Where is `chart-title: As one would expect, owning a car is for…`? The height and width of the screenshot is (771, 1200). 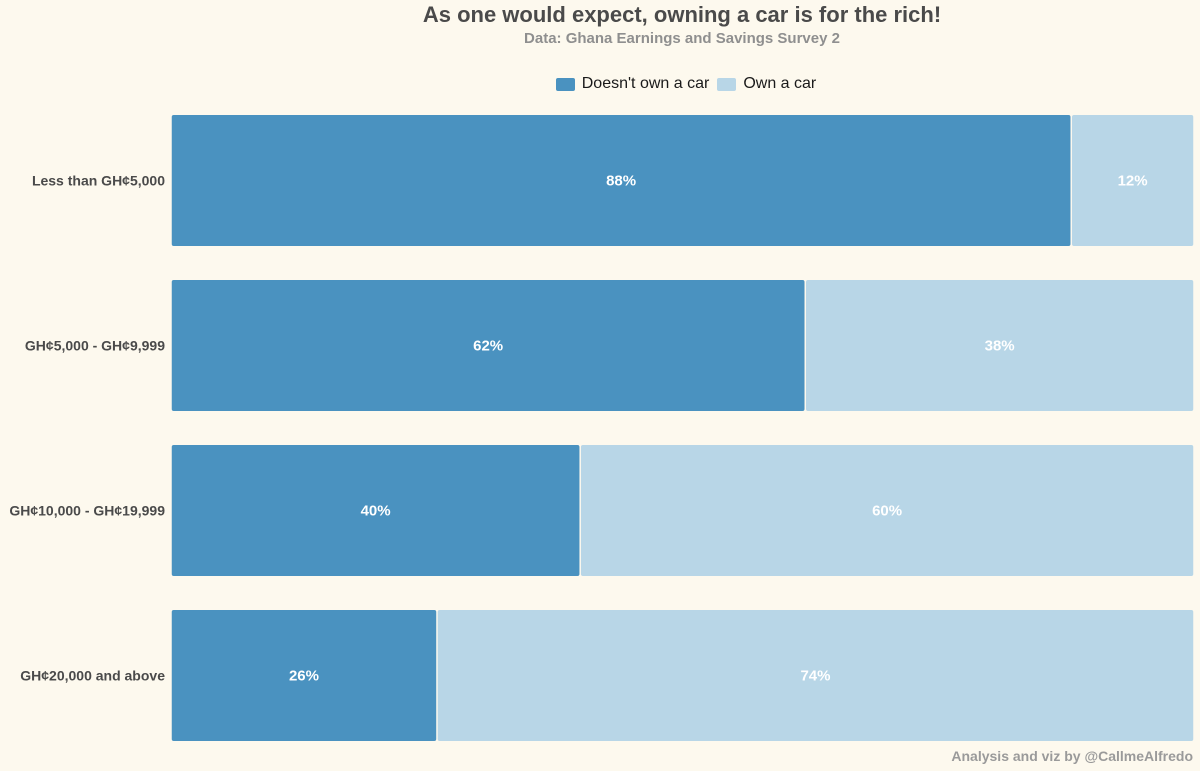 chart-title: As one would expect, owning a car is for… is located at coordinates (682, 14).